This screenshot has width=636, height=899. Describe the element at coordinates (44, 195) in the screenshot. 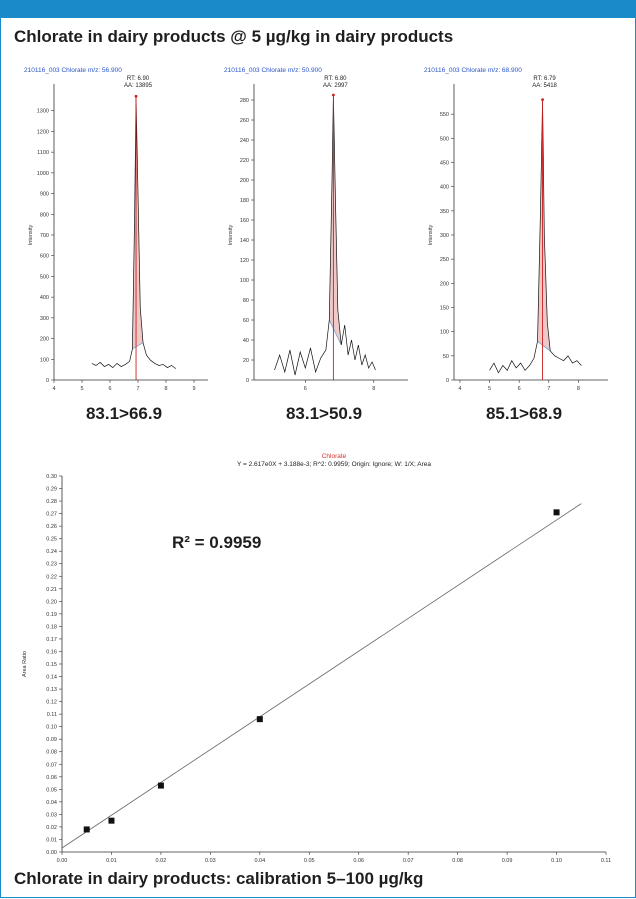

I see `y-tick-label: 900` at that location.